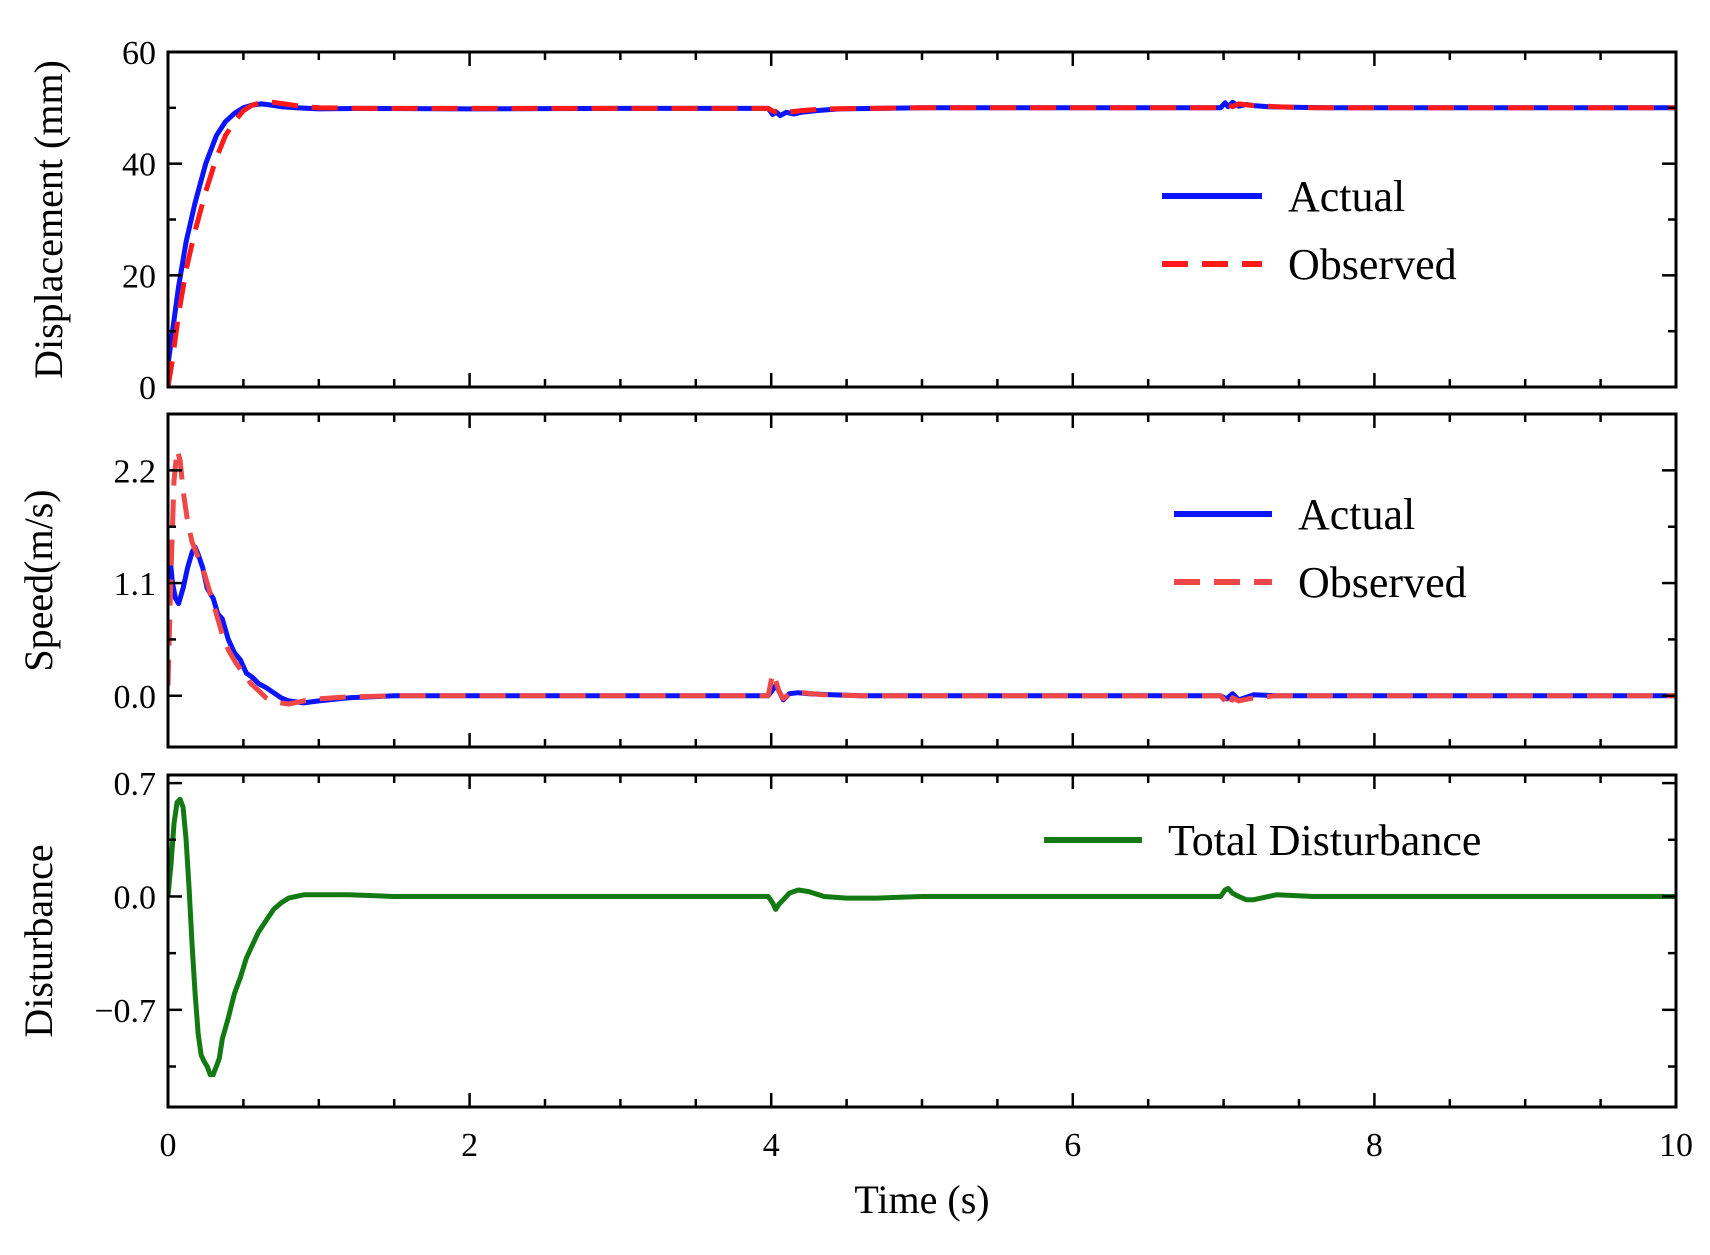  Describe the element at coordinates (469, 1145) in the screenshot. I see `x-tick-label: 2` at that location.